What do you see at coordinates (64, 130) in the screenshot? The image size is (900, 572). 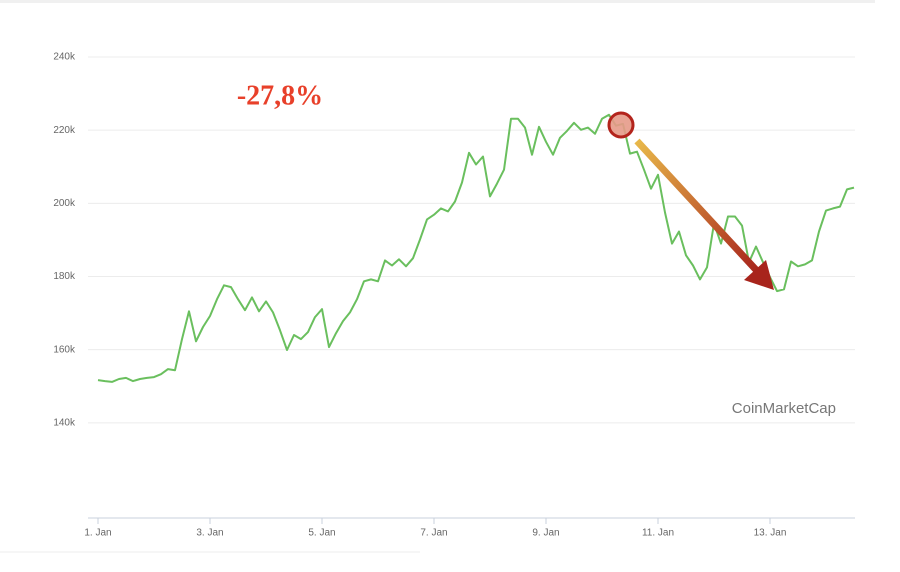 I see `y-tick-label: 220k` at bounding box center [64, 130].